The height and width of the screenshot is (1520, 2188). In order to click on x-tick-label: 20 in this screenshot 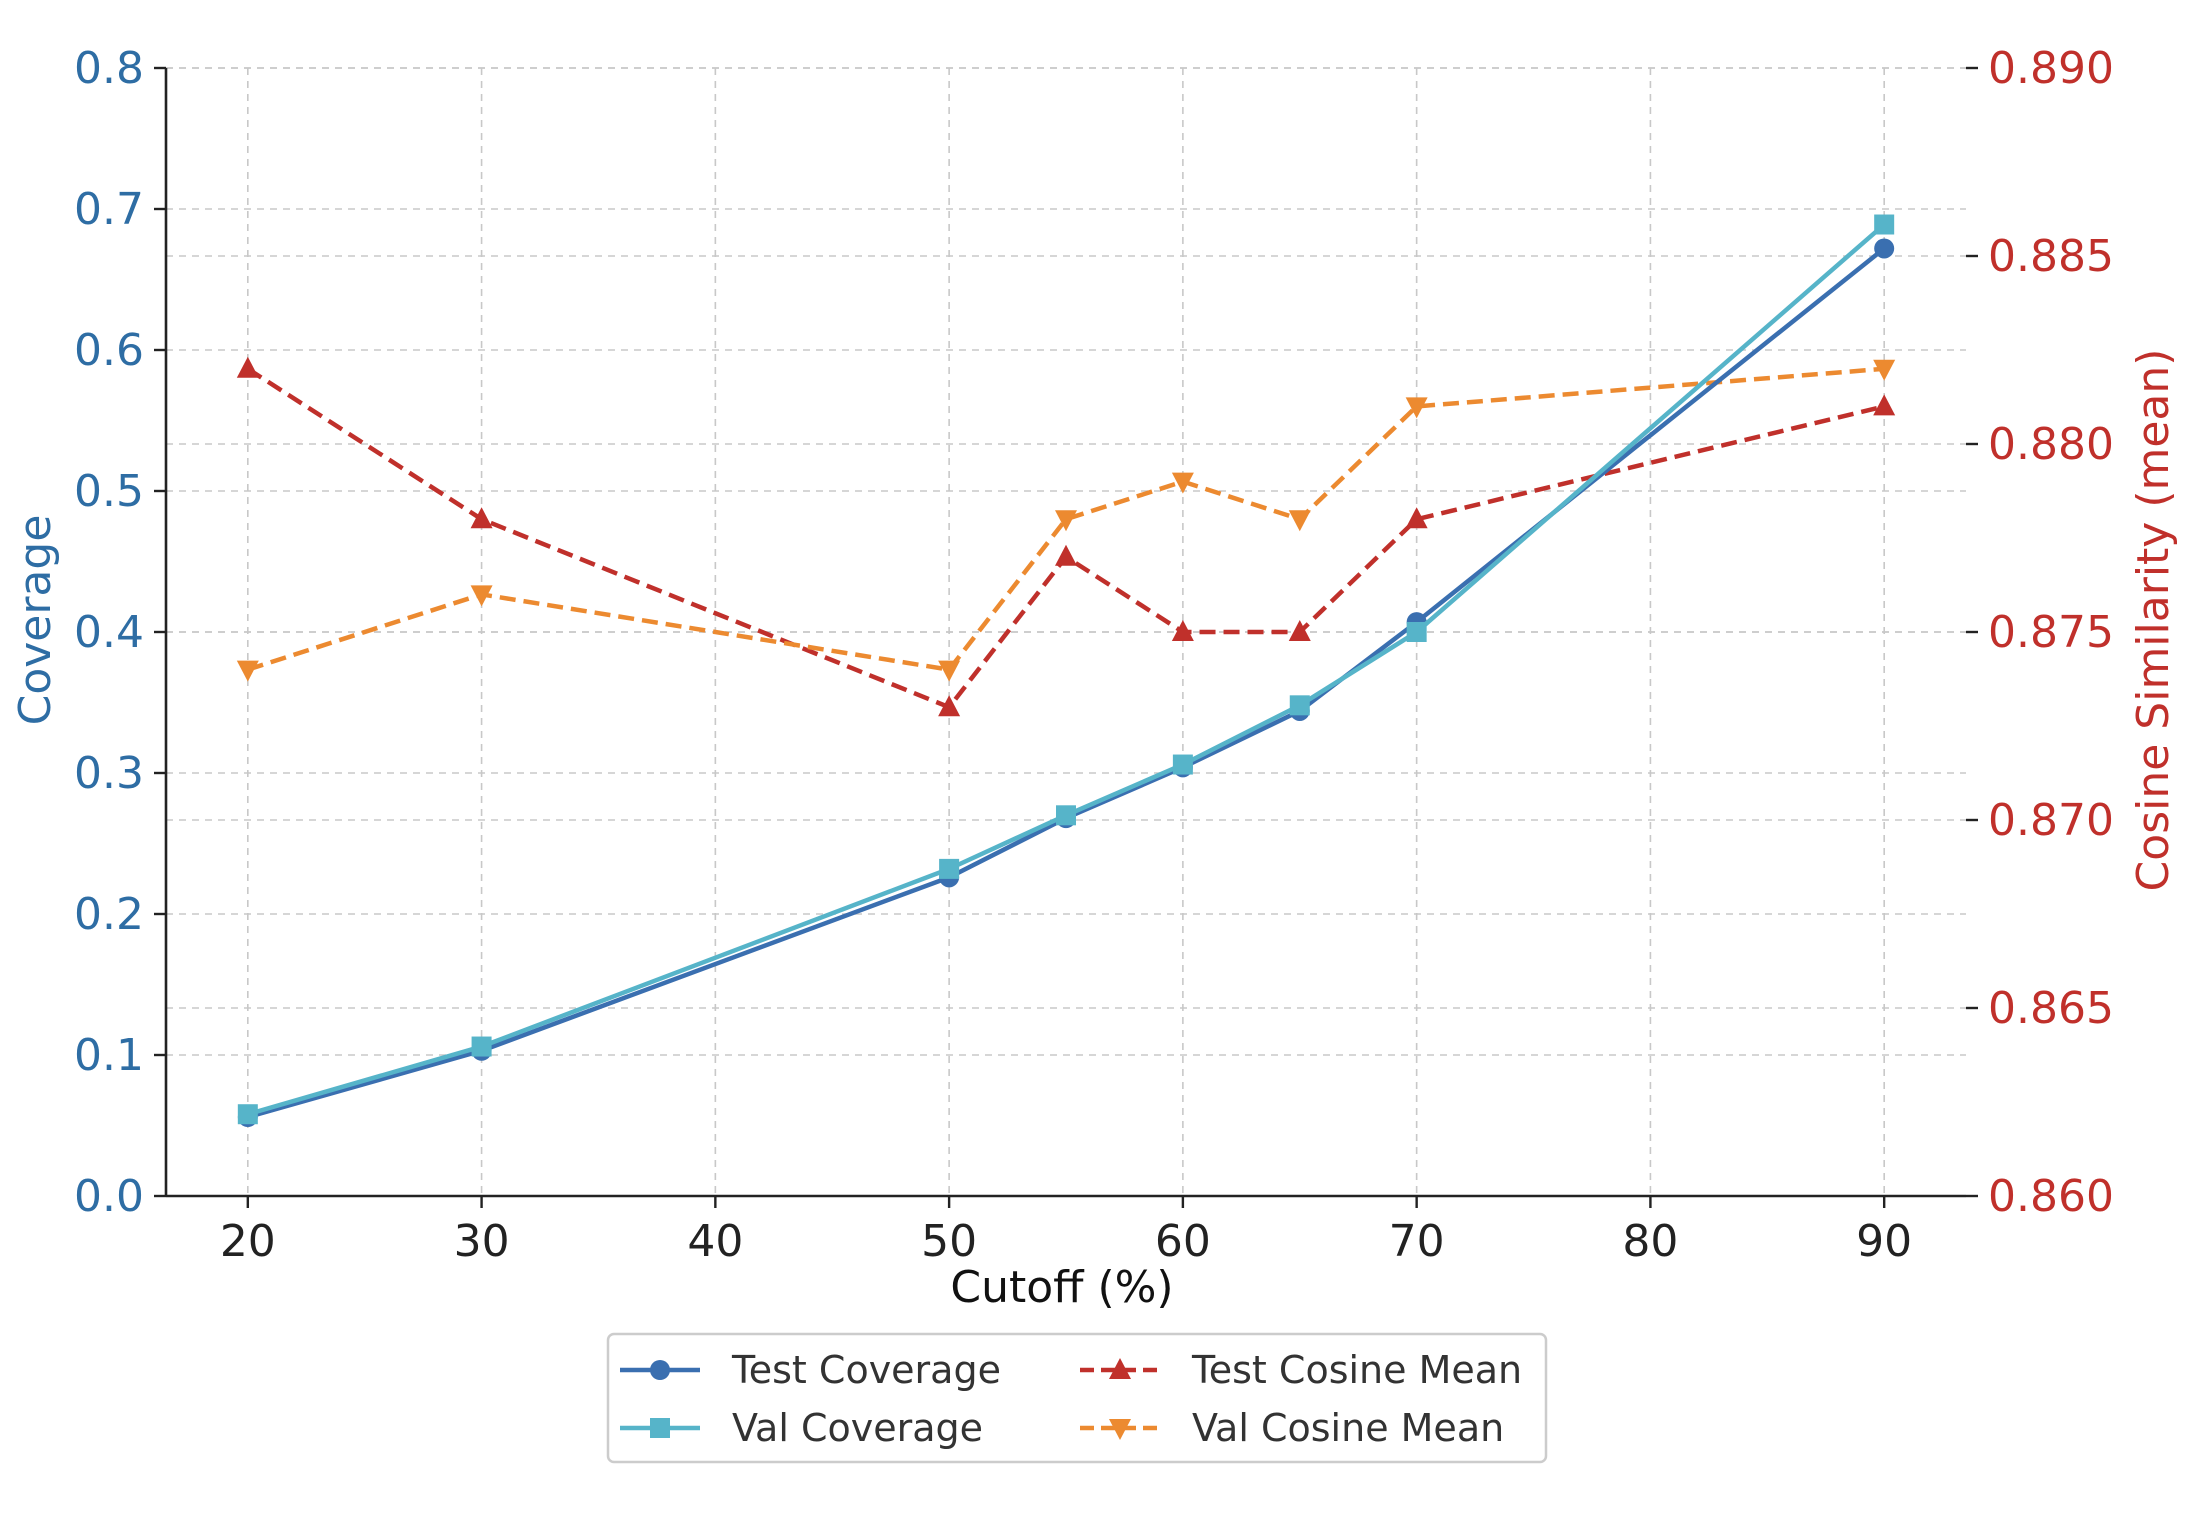, I will do `click(248, 1241)`.